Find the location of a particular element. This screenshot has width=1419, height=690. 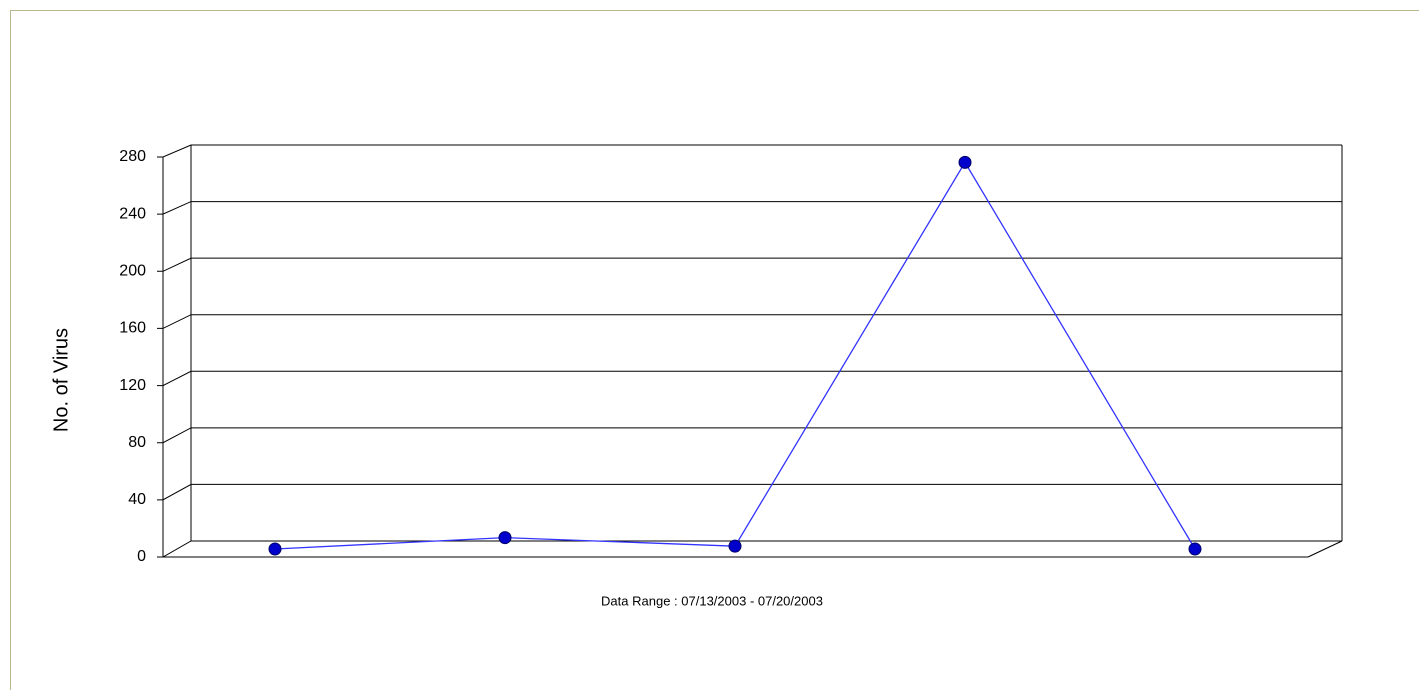

y-tick-label: 0 is located at coordinates (141, 556).